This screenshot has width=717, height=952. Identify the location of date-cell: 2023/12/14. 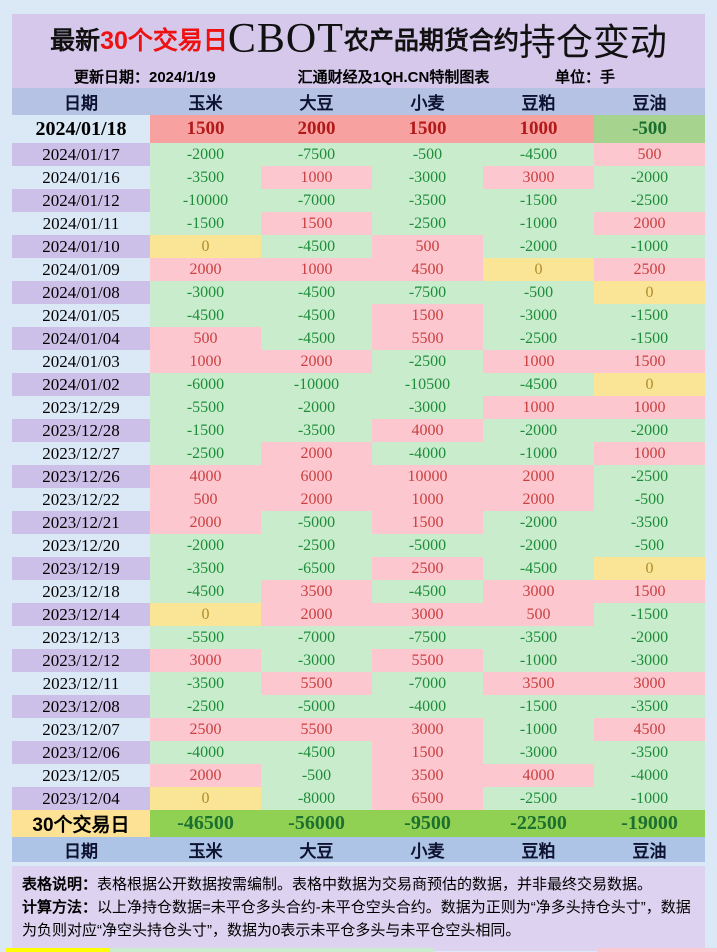
(81, 614).